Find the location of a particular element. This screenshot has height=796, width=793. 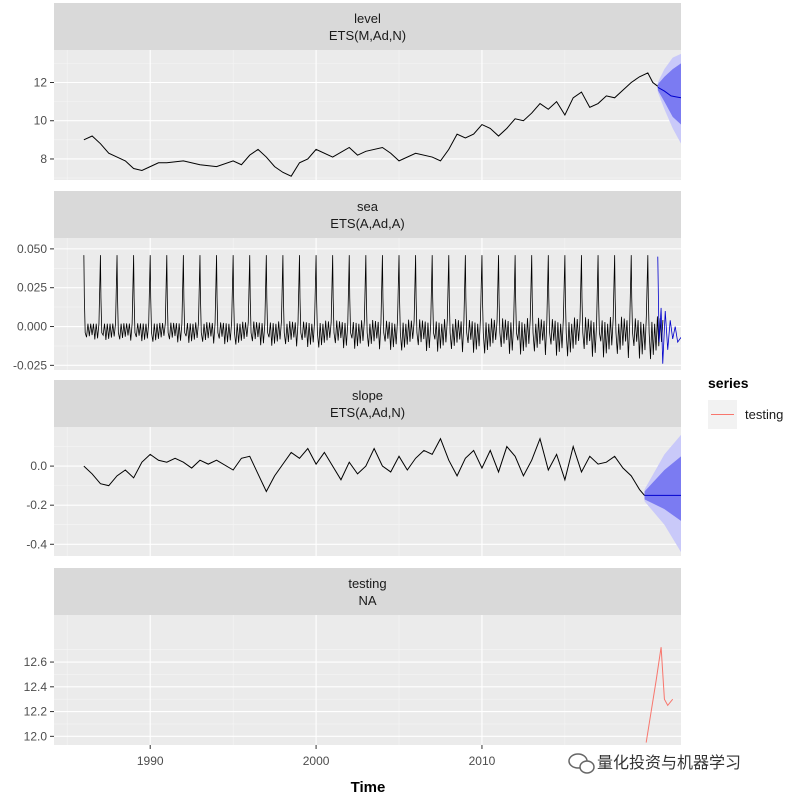

y-tick-label: 0.0 is located at coordinates (38, 466).